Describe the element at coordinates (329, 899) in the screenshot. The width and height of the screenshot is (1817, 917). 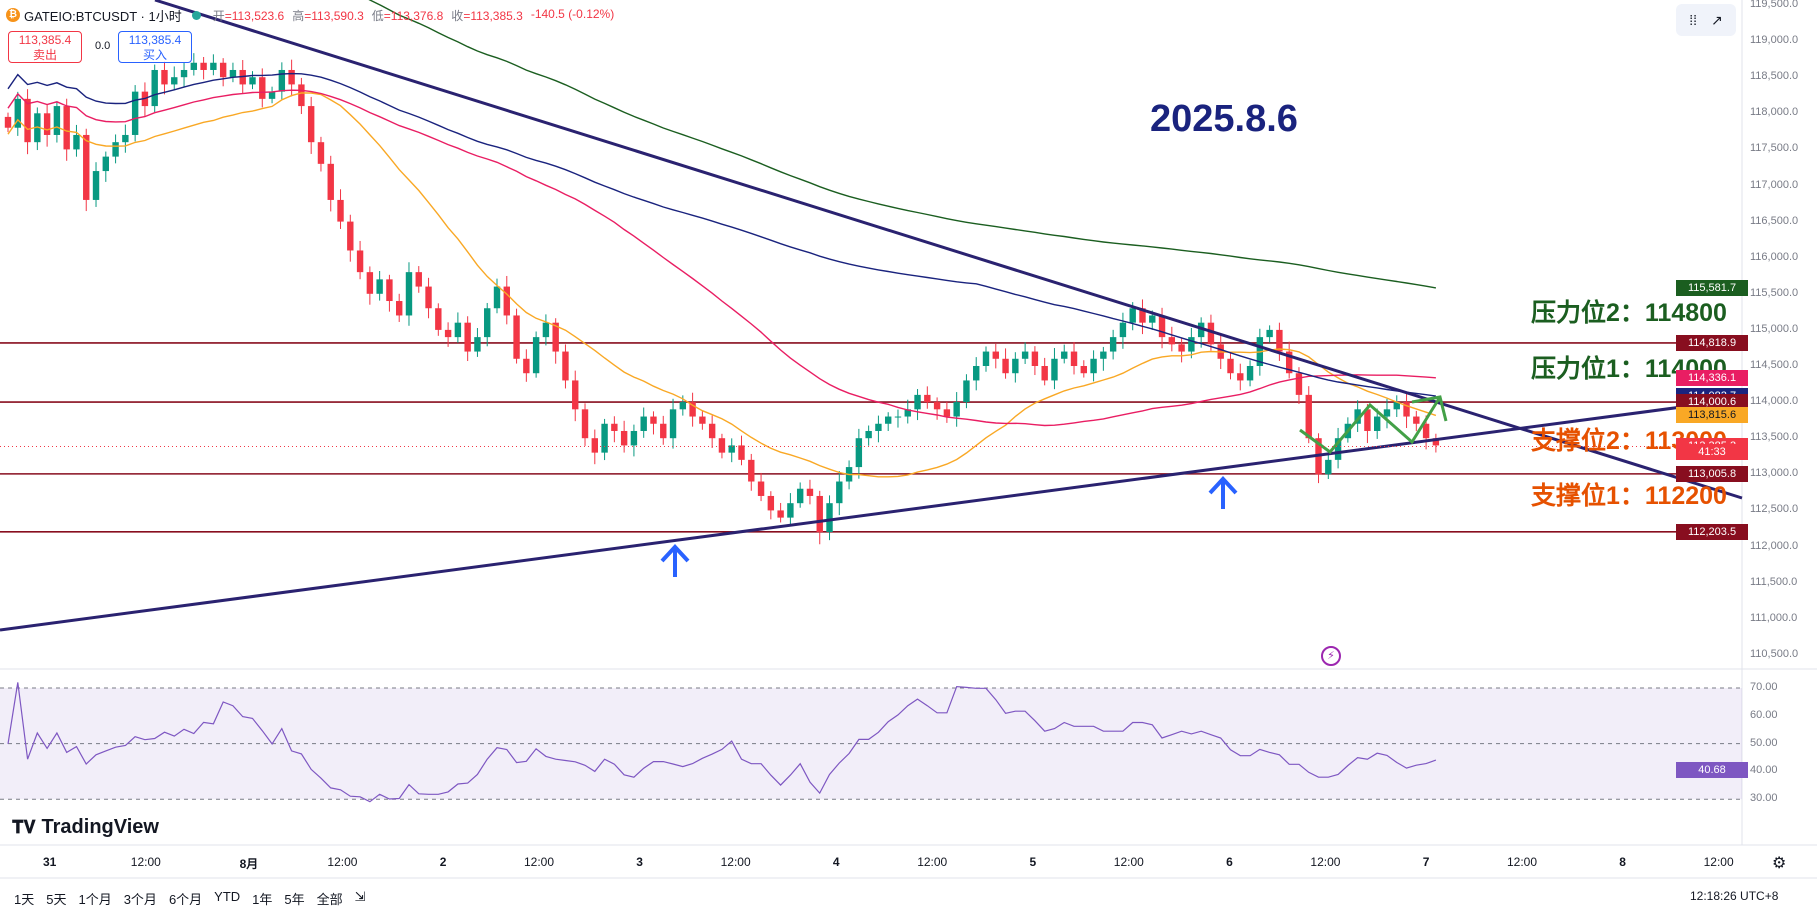
I see `timeframe-all: 全部` at that location.